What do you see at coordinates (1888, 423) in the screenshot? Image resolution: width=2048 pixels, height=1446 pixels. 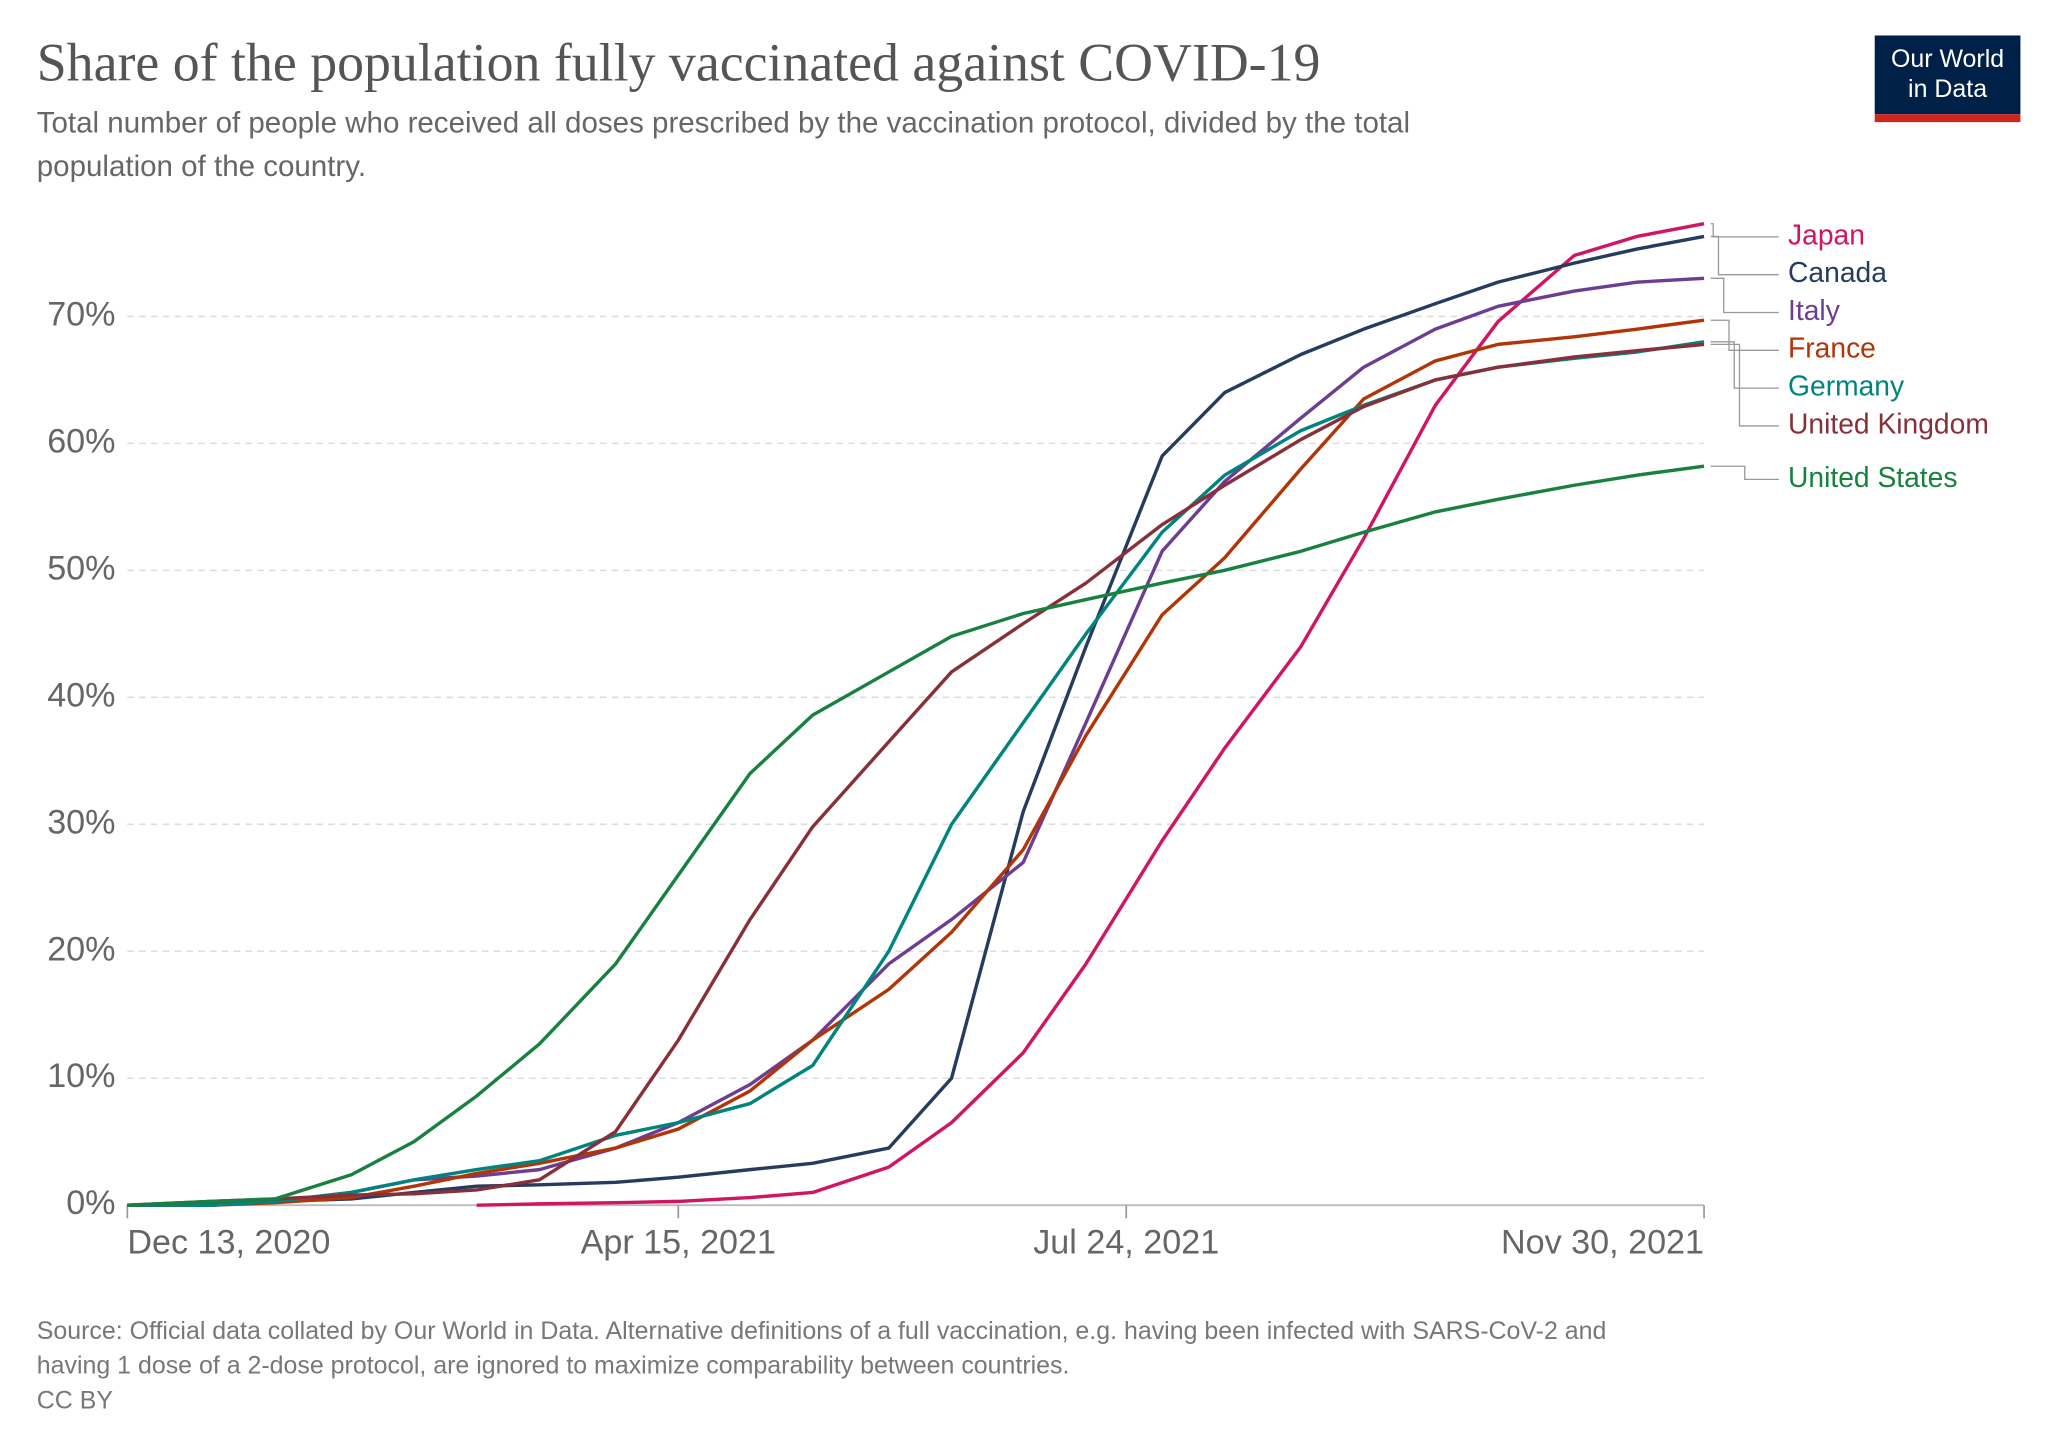 I see `legend-label: United Kingdom` at bounding box center [1888, 423].